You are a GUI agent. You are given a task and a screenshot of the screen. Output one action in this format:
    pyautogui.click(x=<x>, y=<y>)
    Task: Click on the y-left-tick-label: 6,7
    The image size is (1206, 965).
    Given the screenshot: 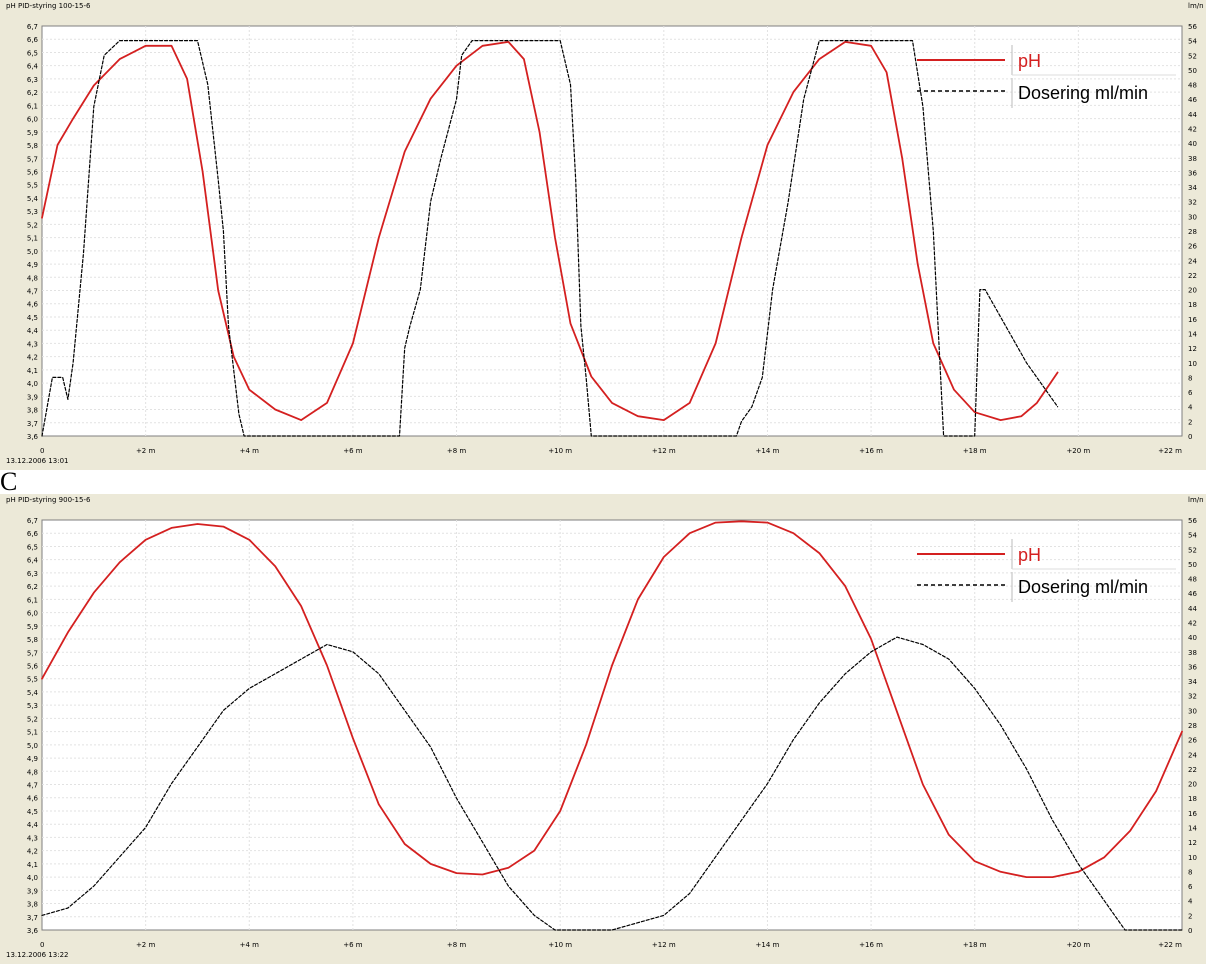 What is the action you would take?
    pyautogui.click(x=32, y=27)
    